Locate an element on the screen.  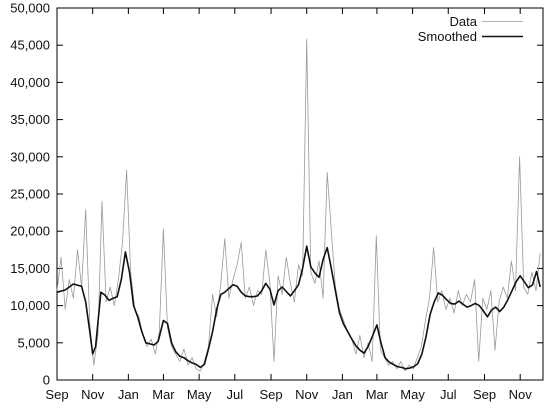
y-tick-label: 50,000 is located at coordinates (30, 8).